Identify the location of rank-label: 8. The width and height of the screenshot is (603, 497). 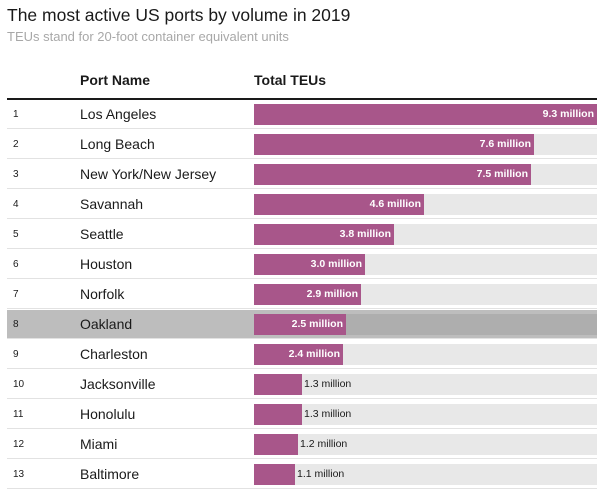
(16, 324).